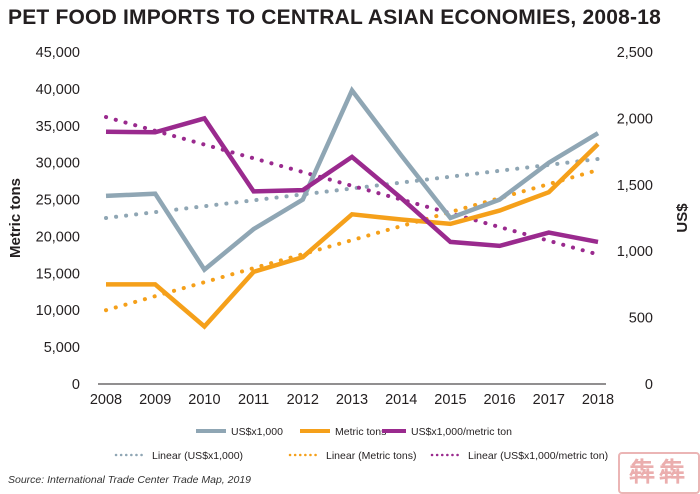 The height and width of the screenshot is (494, 700). I want to click on x-tick-label: 2017, so click(549, 400).